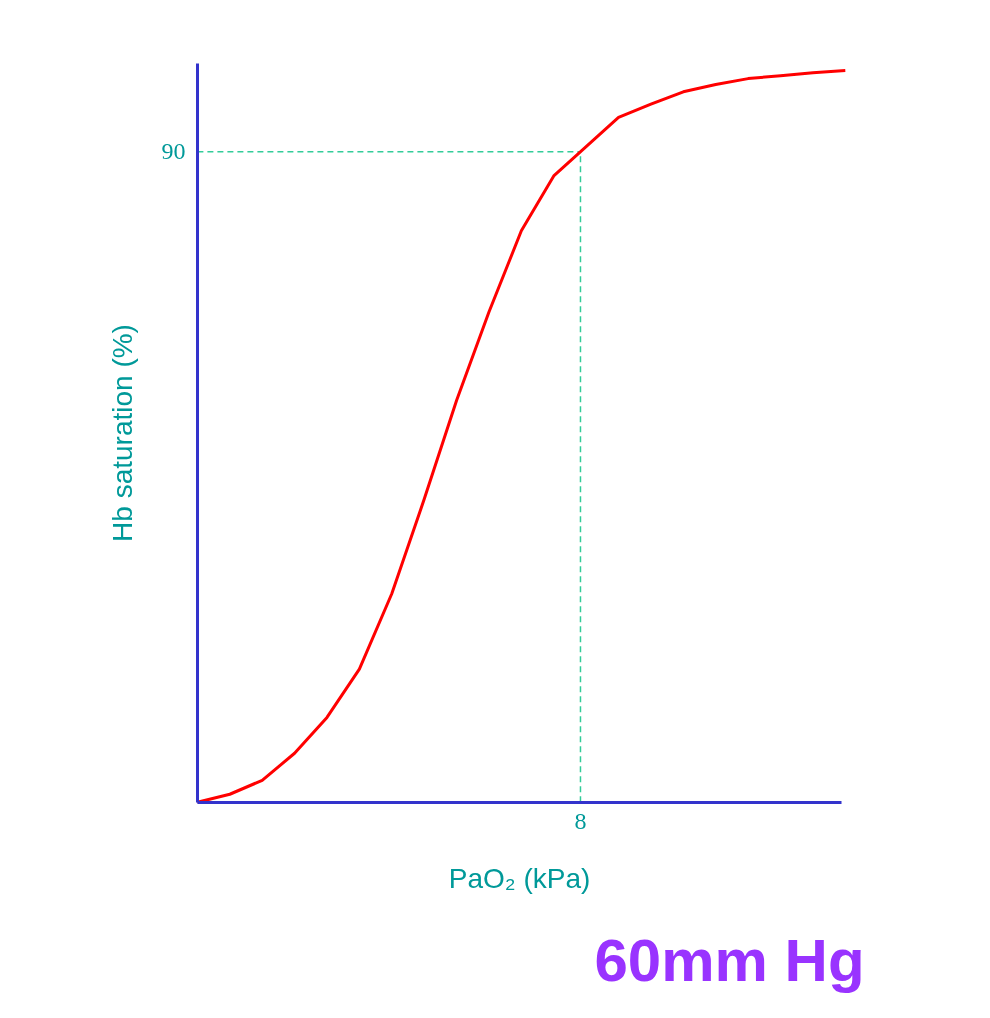 This screenshot has height=1018, width=990. What do you see at coordinates (519, 878) in the screenshot?
I see `x-axis-title: PaO₂ (kPa)` at bounding box center [519, 878].